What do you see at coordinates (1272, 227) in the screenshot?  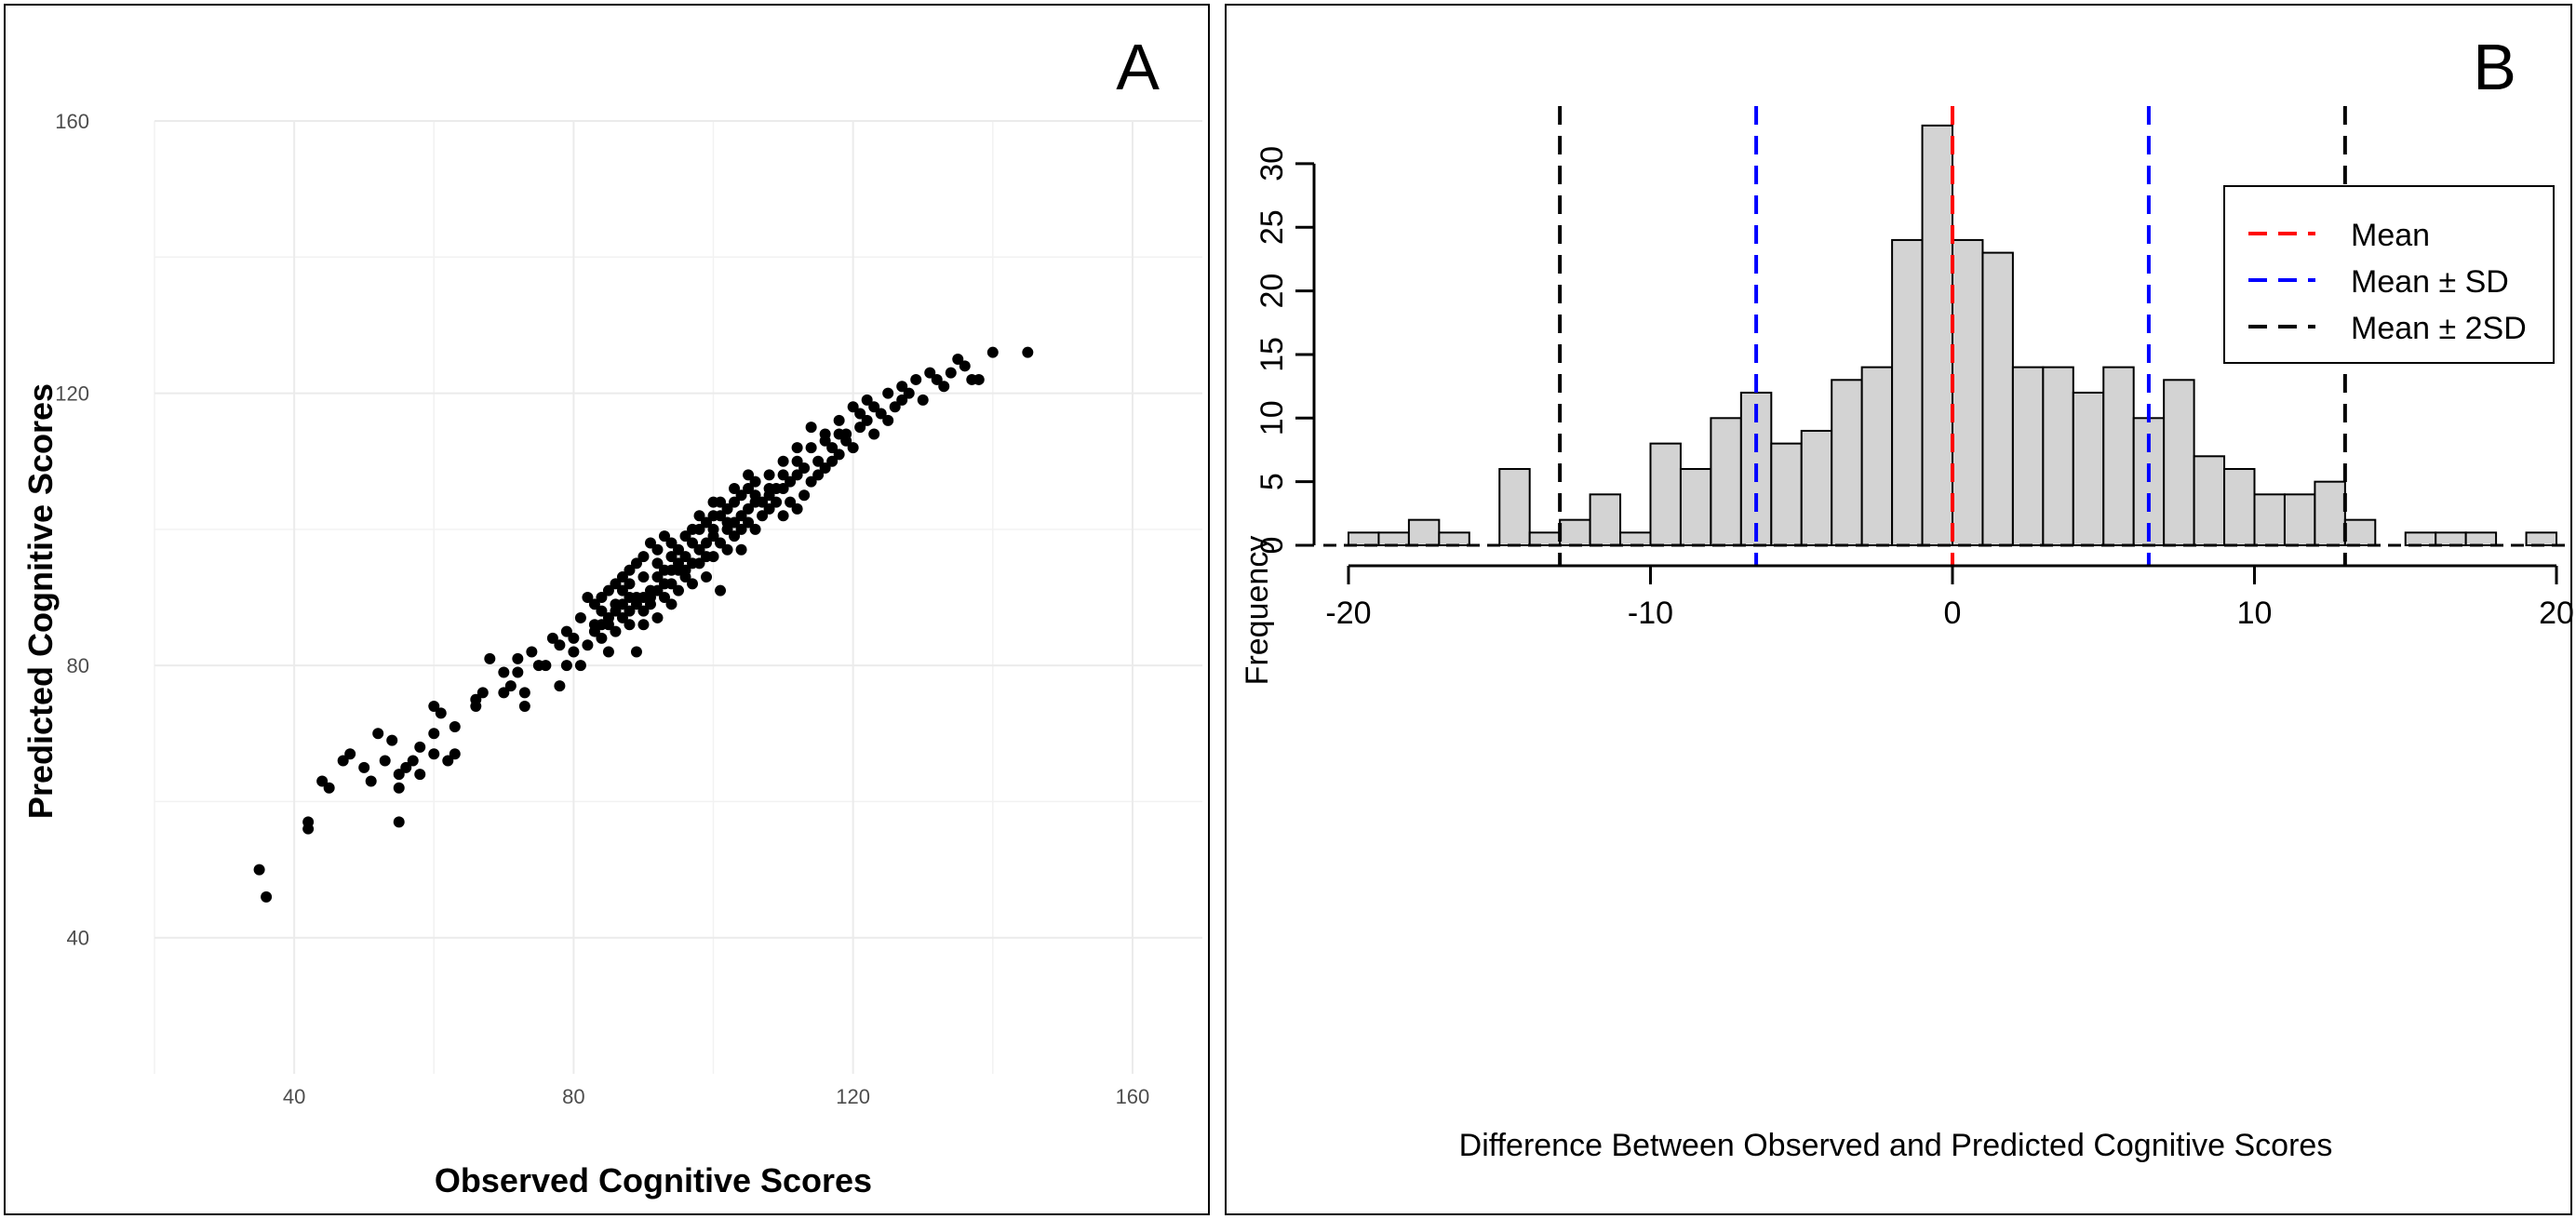 I see `y-tick-label: 25` at bounding box center [1272, 227].